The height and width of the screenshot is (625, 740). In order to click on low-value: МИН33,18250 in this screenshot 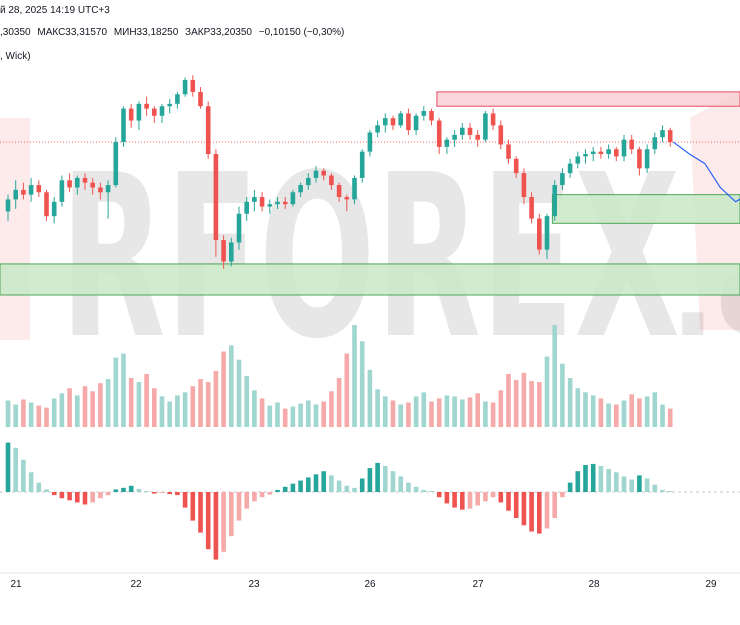, I will do `click(146, 32)`.